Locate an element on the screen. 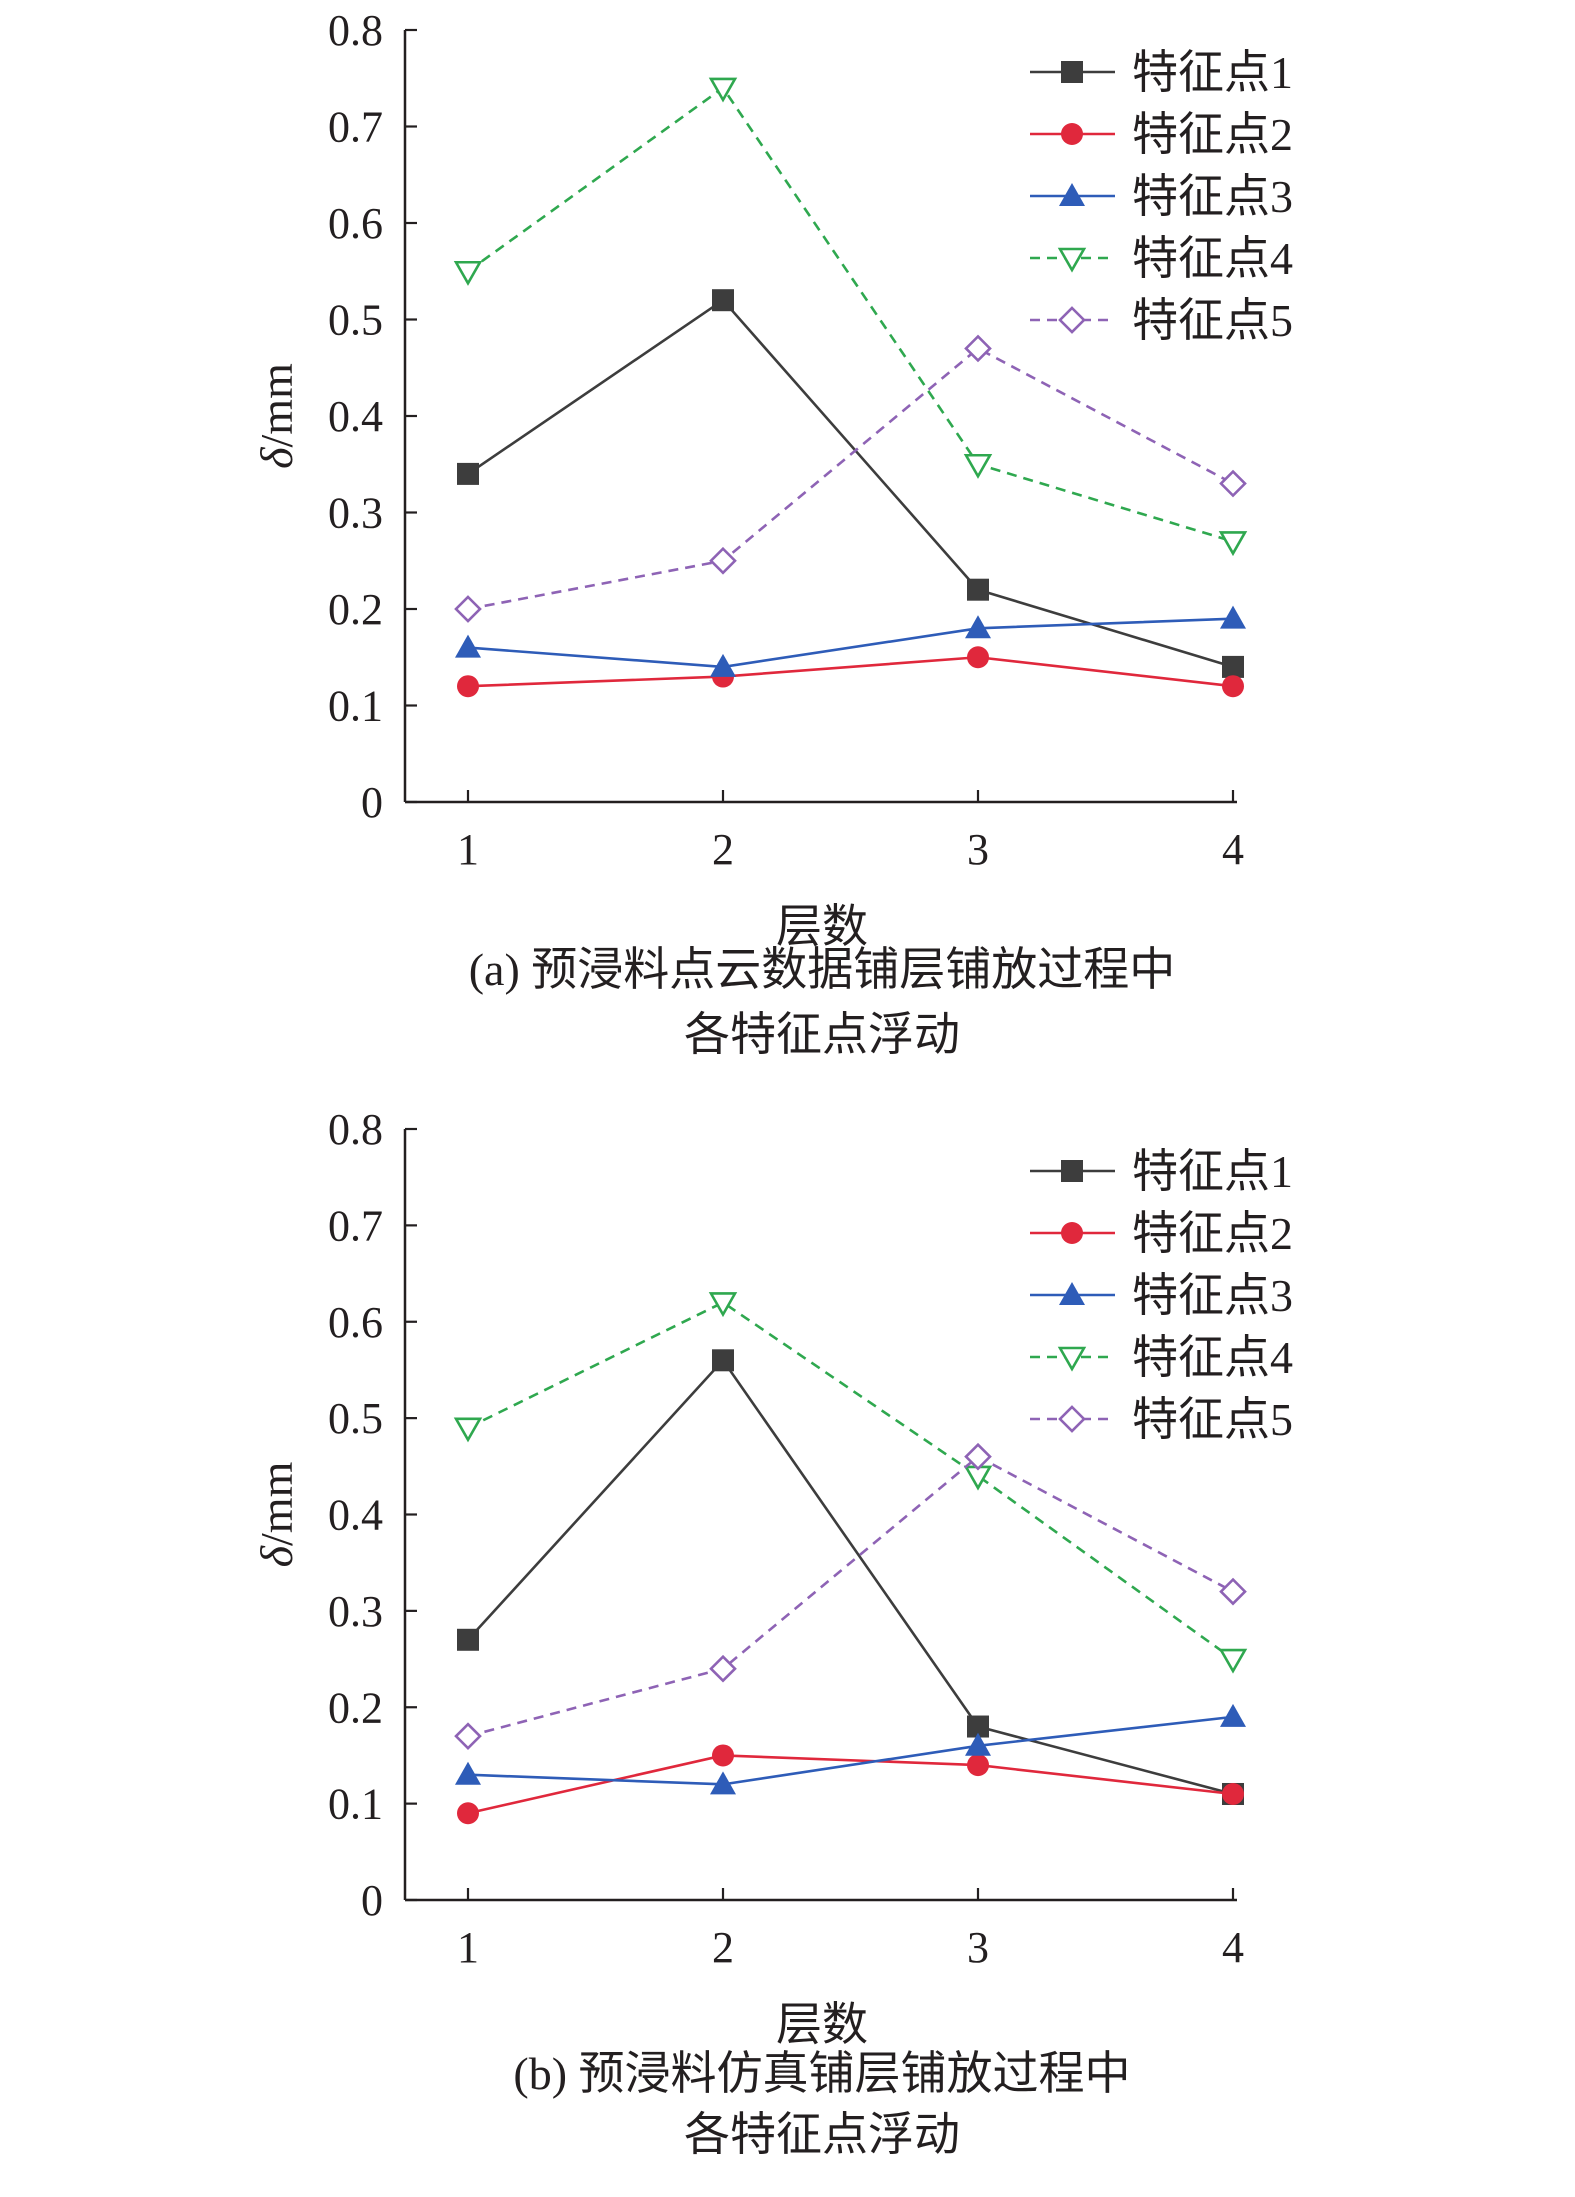 This screenshot has width=1575, height=2197. figure-caption-line-1: (a) 预浸料点云数据铺层铺放过程中 is located at coordinates (822, 969).